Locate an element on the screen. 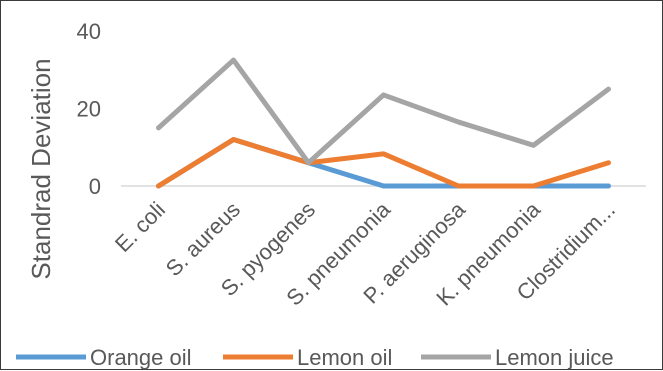  legend-label: Lemon oil is located at coordinates (344, 357).